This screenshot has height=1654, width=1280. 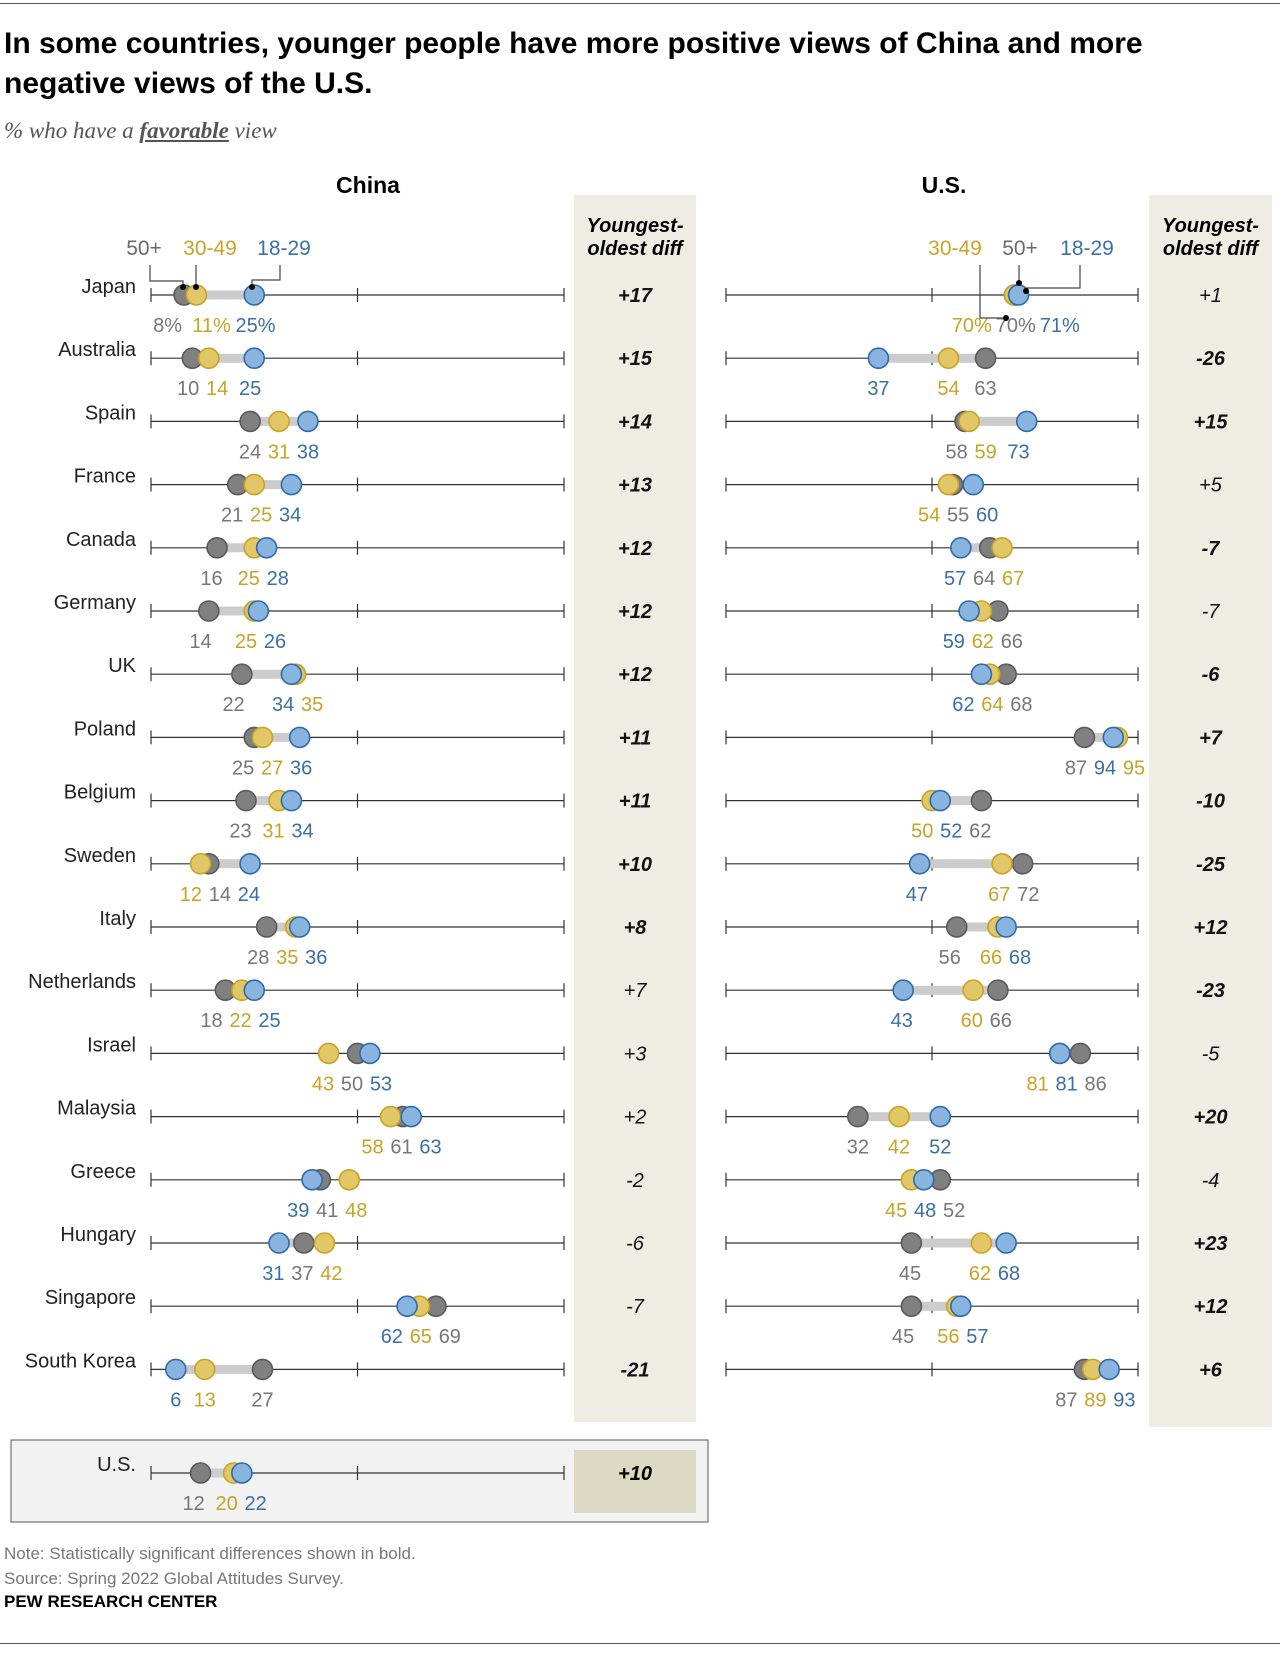 I want to click on value-label: 6, so click(x=175, y=1400).